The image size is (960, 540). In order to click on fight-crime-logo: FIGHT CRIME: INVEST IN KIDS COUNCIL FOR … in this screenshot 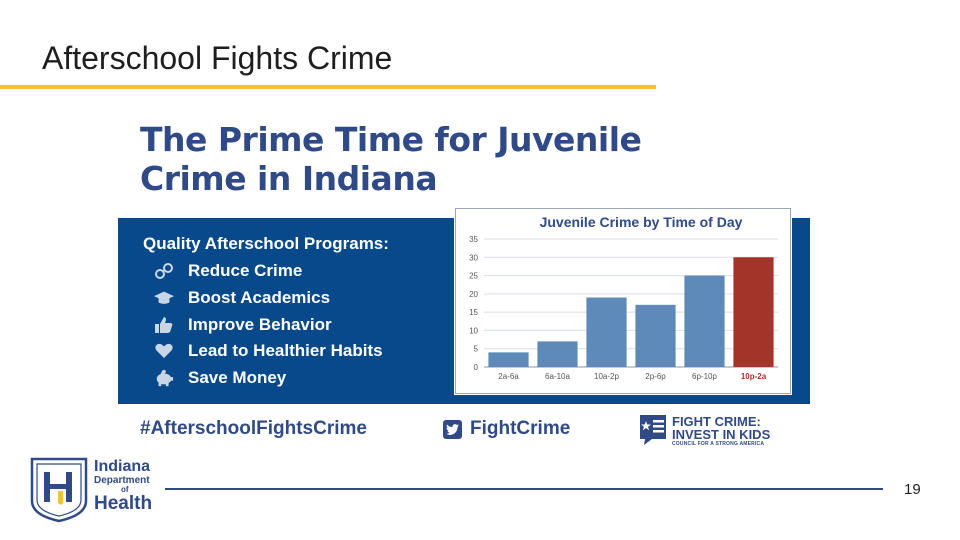, I will do `click(705, 431)`.